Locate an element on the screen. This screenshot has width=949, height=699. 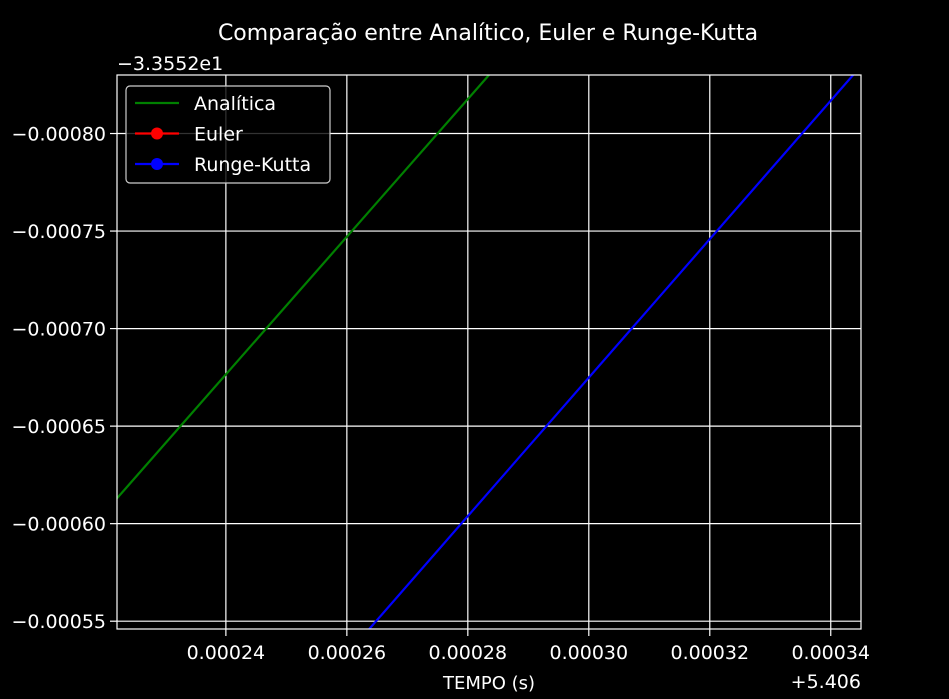
legend-marker-euler is located at coordinates (157, 133).